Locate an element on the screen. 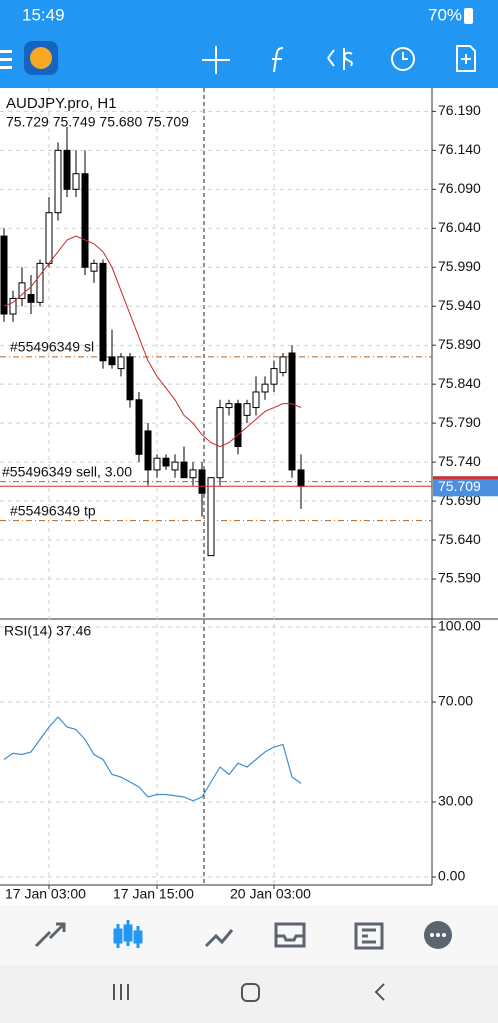 This screenshot has width=498, height=1023. y-tick-label: 75.990 is located at coordinates (459, 266).